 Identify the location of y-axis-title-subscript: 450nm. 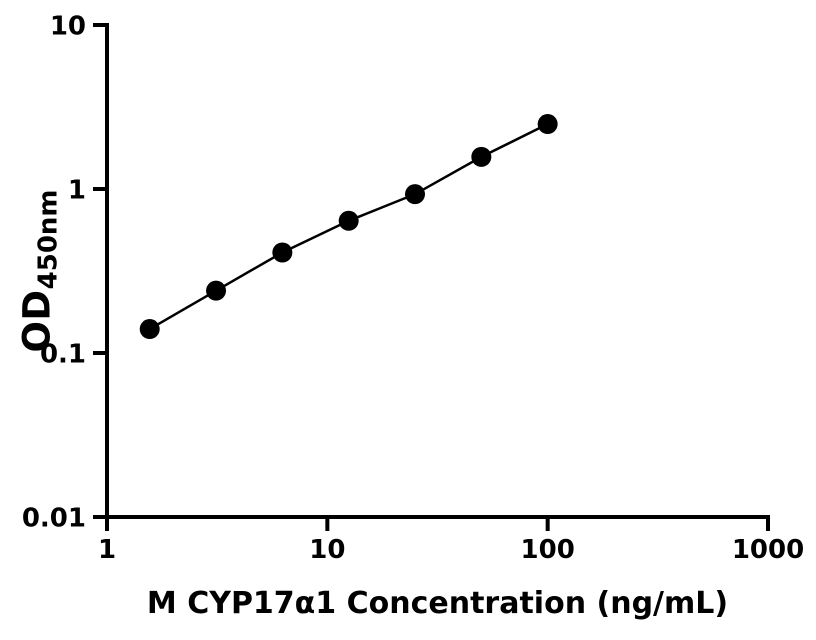
(48, 239).